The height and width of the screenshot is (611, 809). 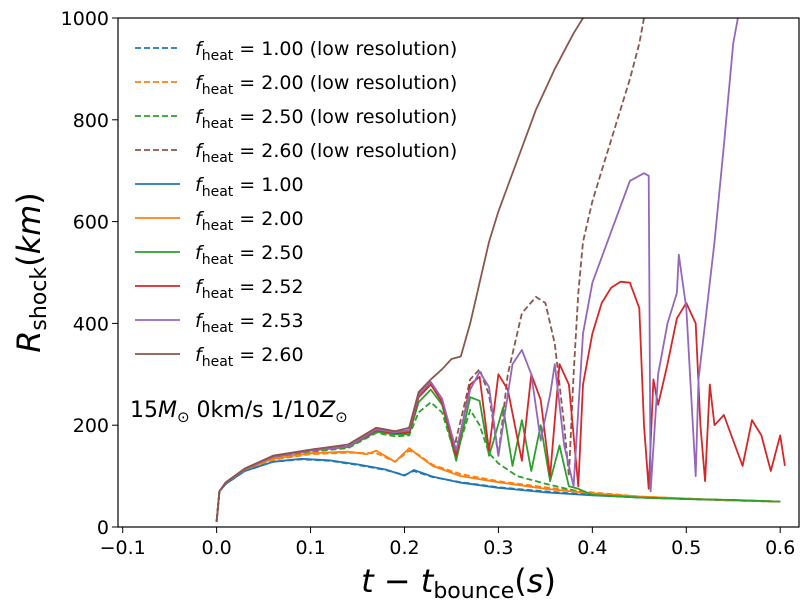 What do you see at coordinates (326, 119) in the screenshot?
I see `legend-label-2: fheat = 2.50 (low resolution)` at bounding box center [326, 119].